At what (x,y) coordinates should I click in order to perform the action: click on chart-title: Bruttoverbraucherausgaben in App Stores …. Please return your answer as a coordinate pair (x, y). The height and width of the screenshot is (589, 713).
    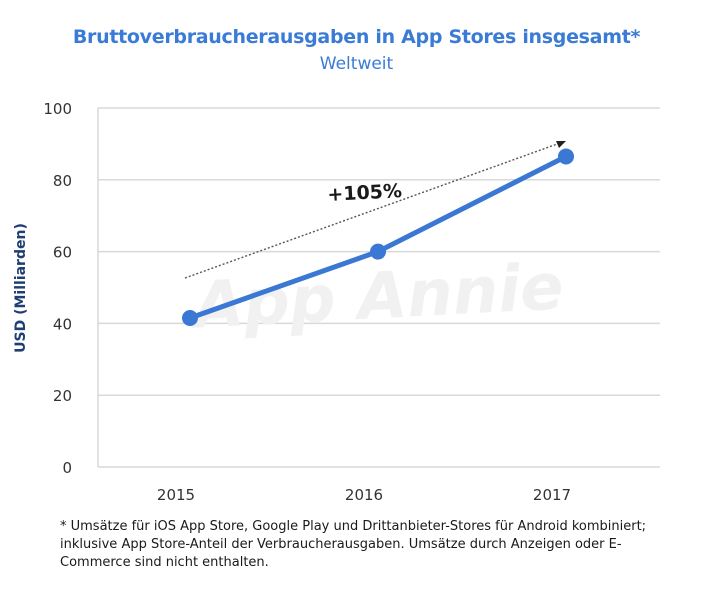
    Looking at the image, I should click on (356, 37).